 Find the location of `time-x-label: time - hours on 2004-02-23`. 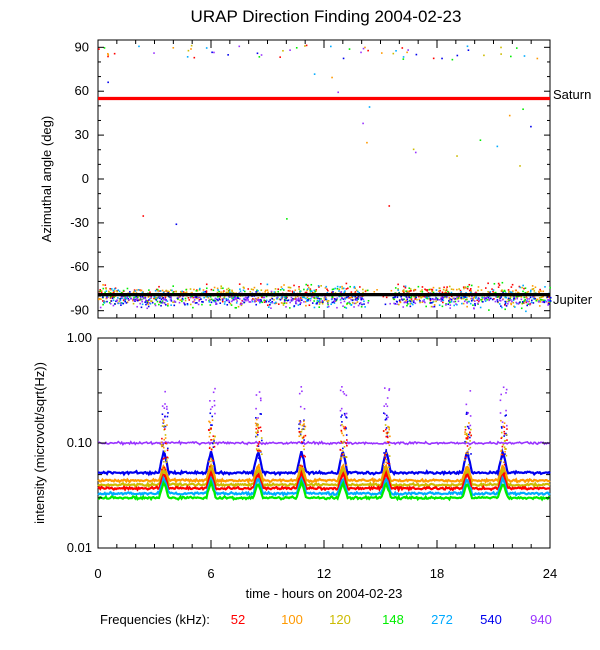

time-x-label: time - hours on 2004-02-23 is located at coordinates (324, 593).